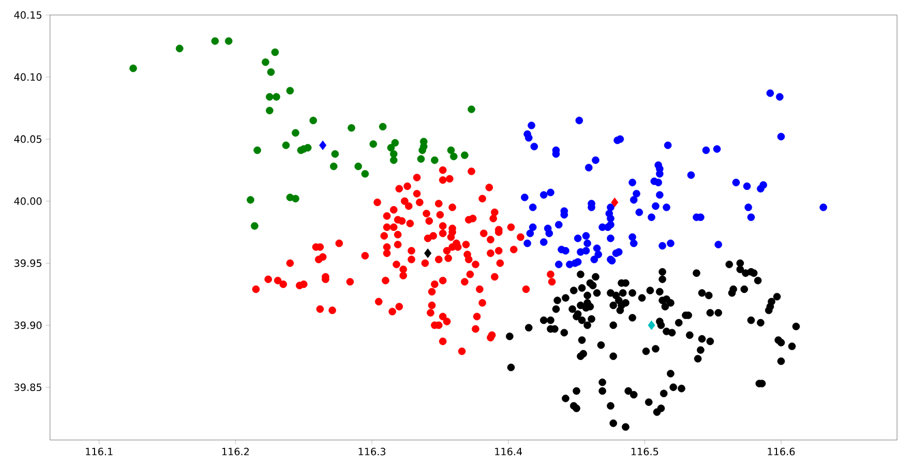 This screenshot has height=459, width=898. I want to click on x-tick-label: 116.1, so click(99, 452).